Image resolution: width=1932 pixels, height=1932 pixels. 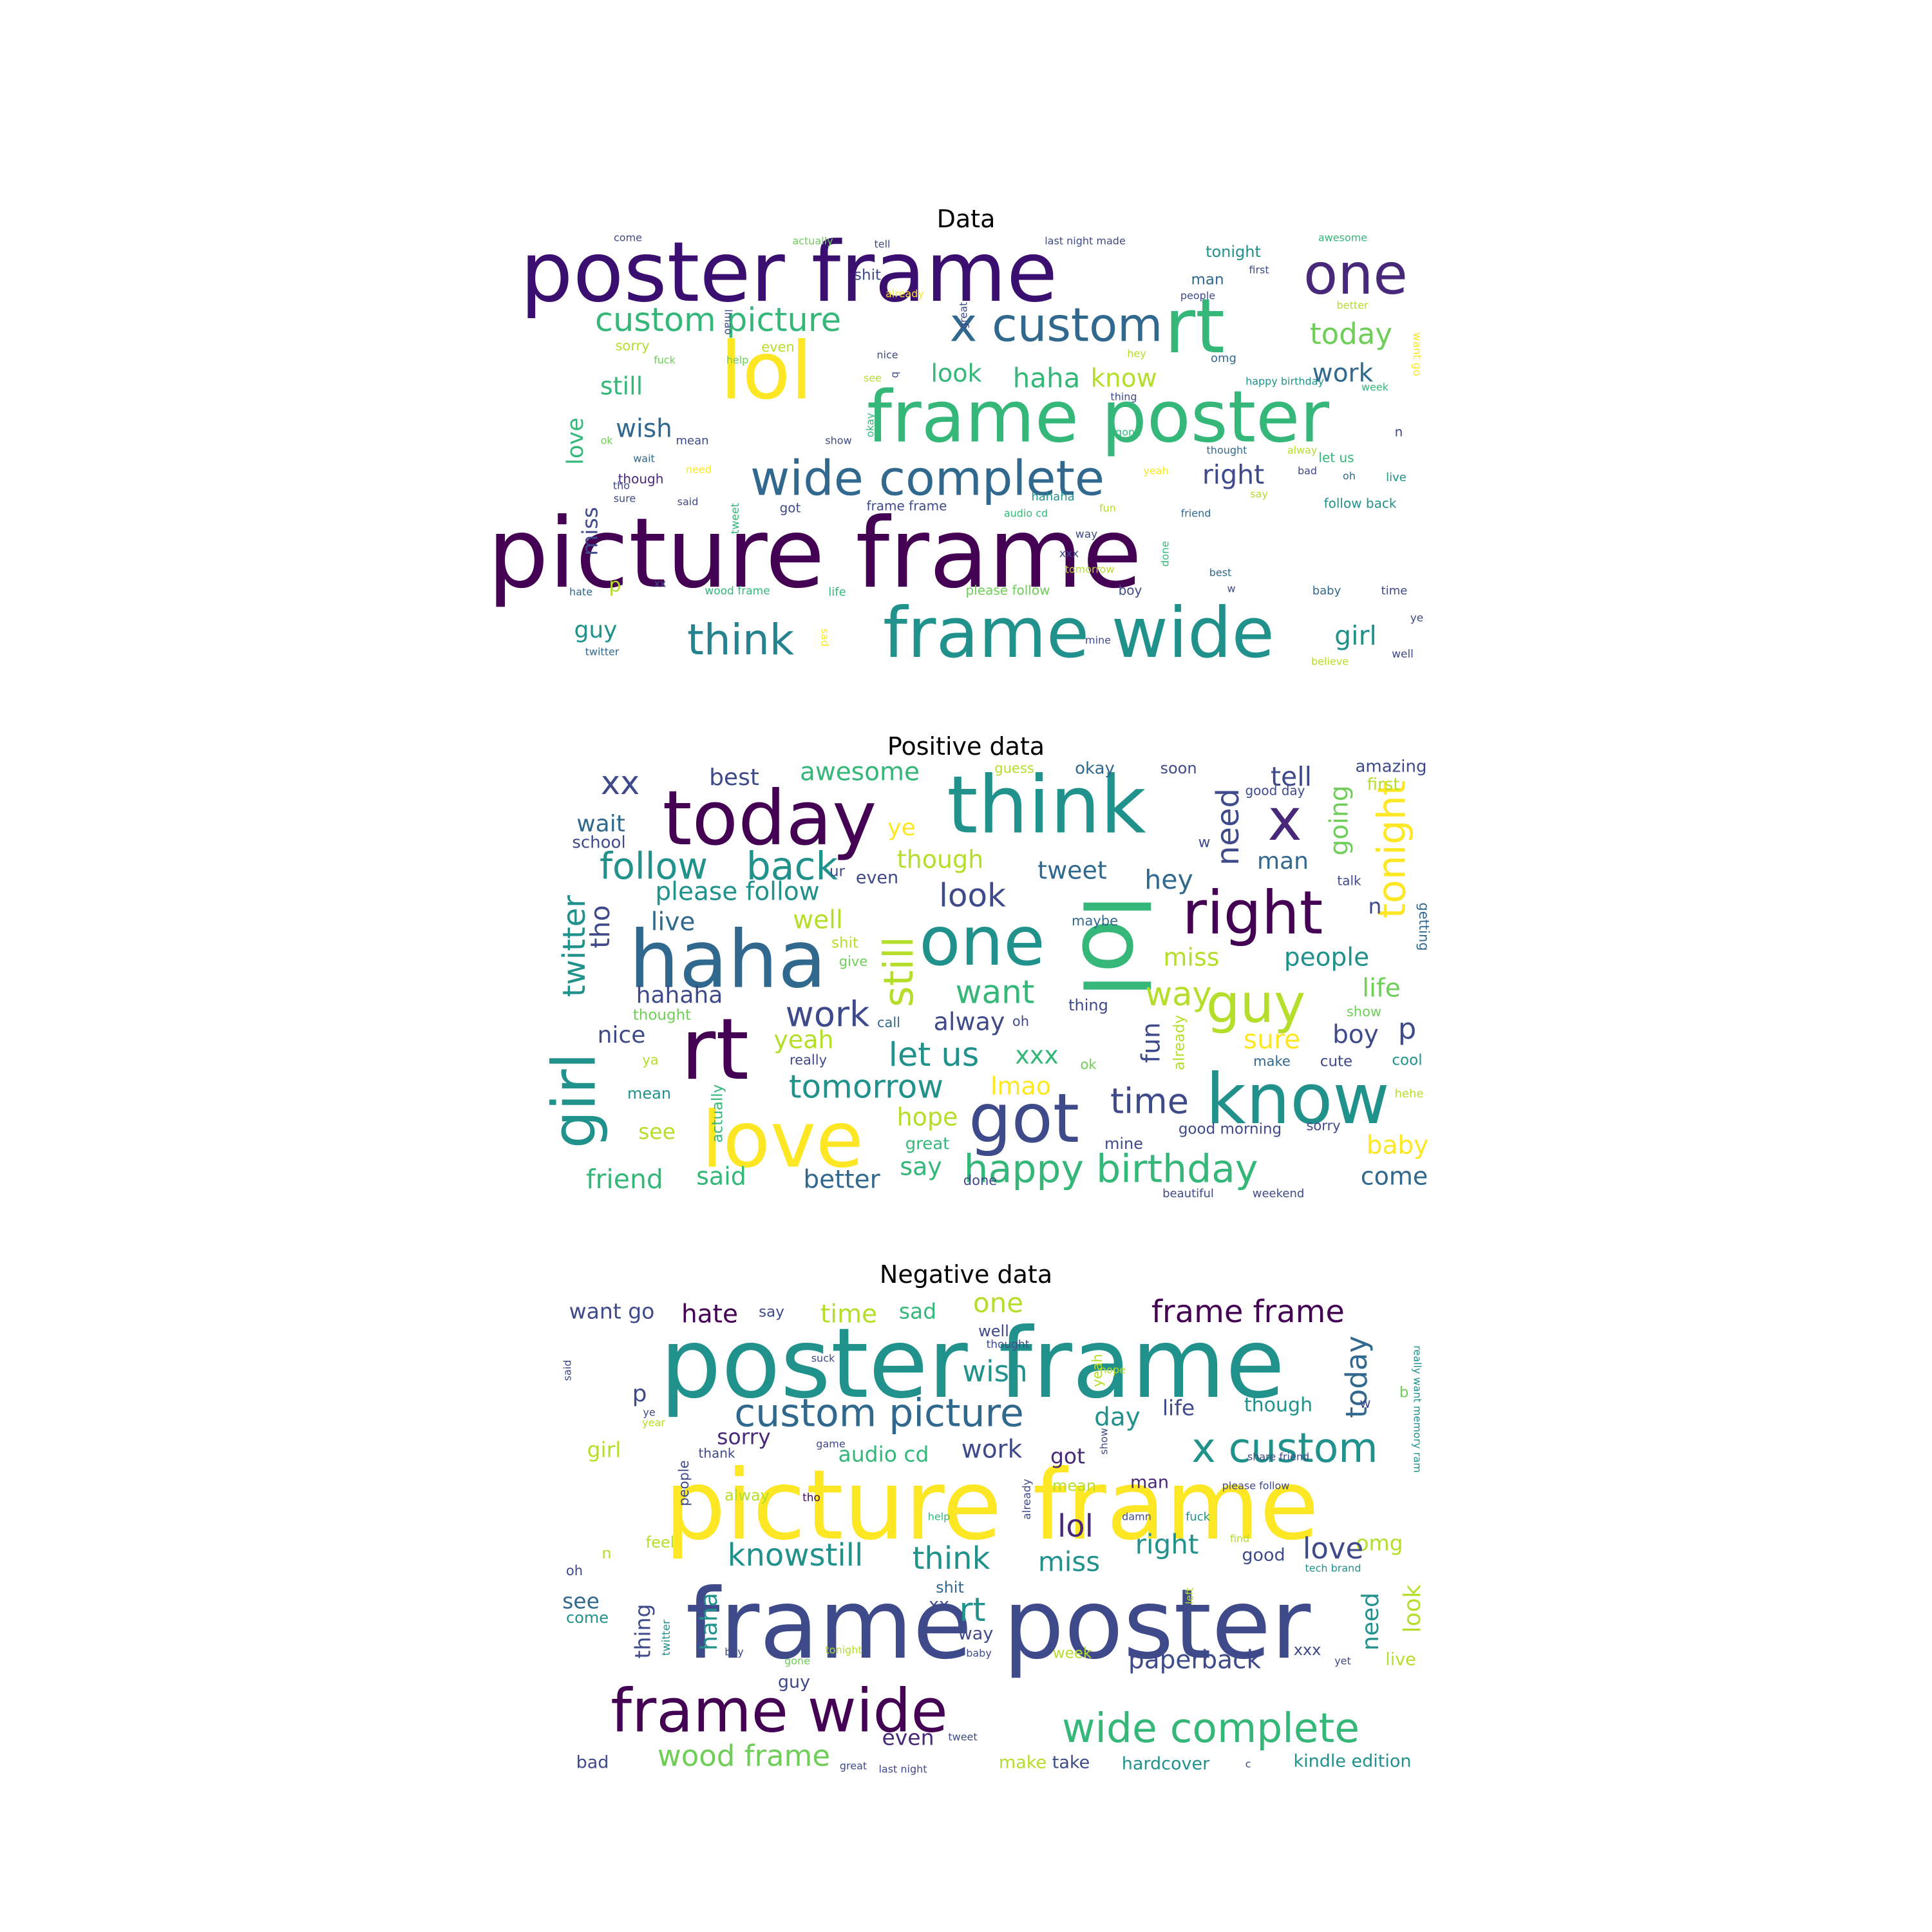 I want to click on word-let-us: let us, so click(x=1336, y=458).